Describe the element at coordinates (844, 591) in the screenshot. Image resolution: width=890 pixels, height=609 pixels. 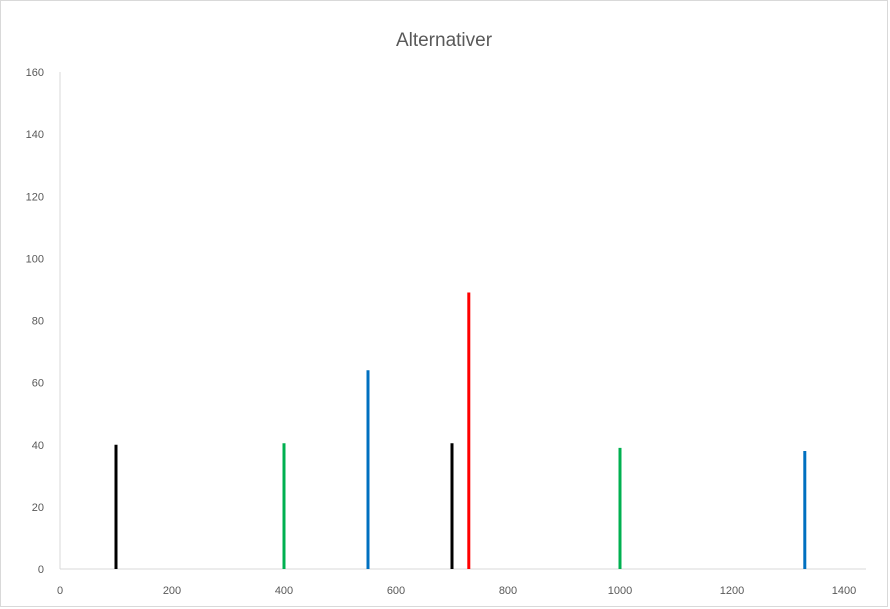
I see `x-tick-label: 1400` at that location.